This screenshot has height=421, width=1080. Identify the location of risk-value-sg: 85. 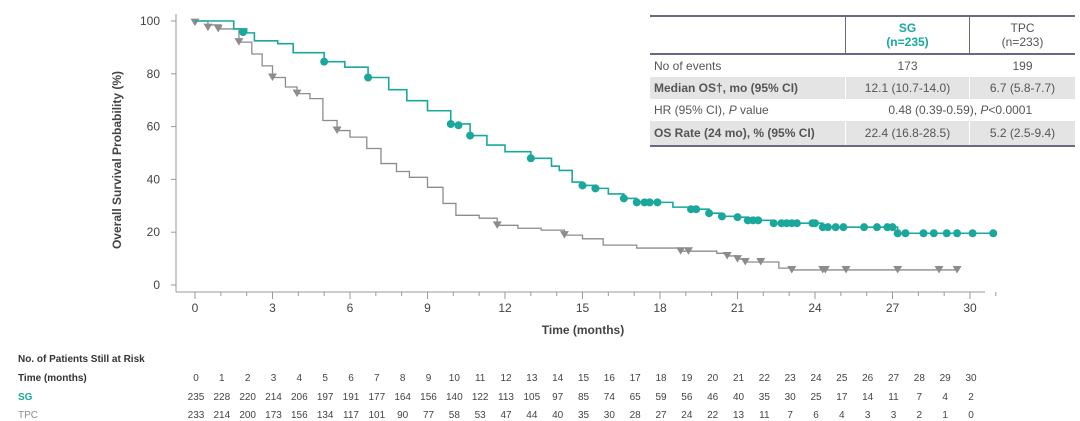
(584, 397).